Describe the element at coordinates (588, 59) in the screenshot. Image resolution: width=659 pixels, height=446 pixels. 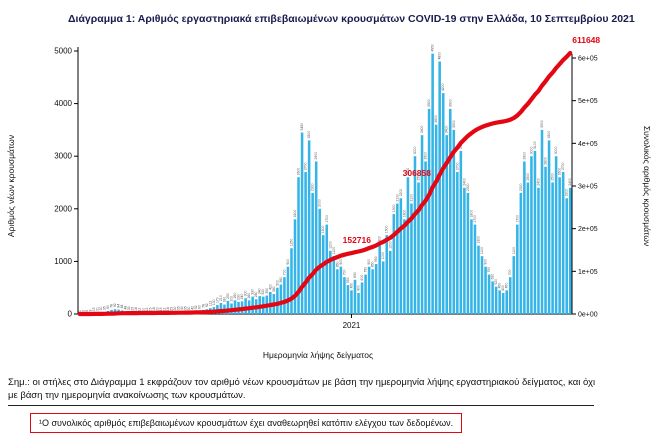
I see `y-right-tick-label: 6e+05` at that location.